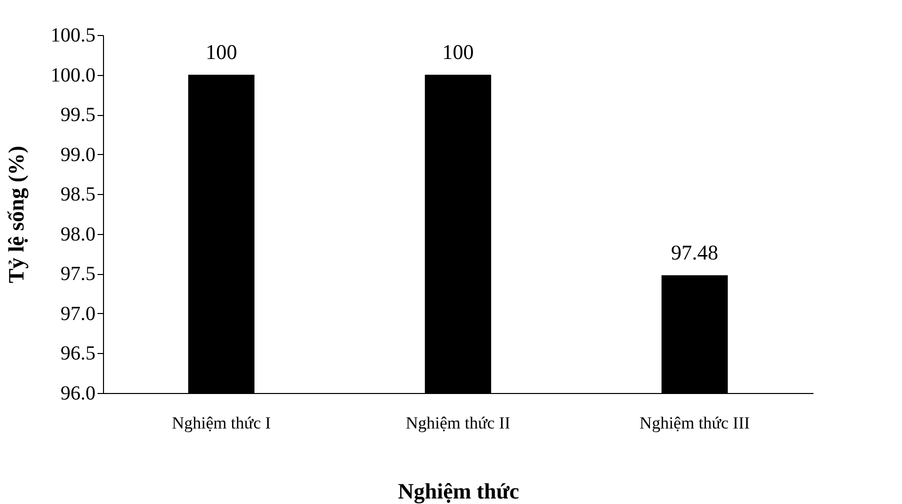  What do you see at coordinates (459, 491) in the screenshot?
I see `x-axis-title: Nghiệm thức` at bounding box center [459, 491].